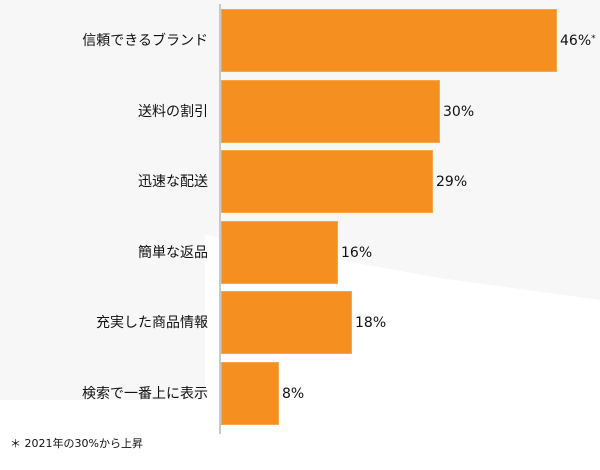 This screenshot has width=600, height=470. What do you see at coordinates (152, 323) in the screenshot?
I see `category-label: 充実した商品情報` at bounding box center [152, 323].